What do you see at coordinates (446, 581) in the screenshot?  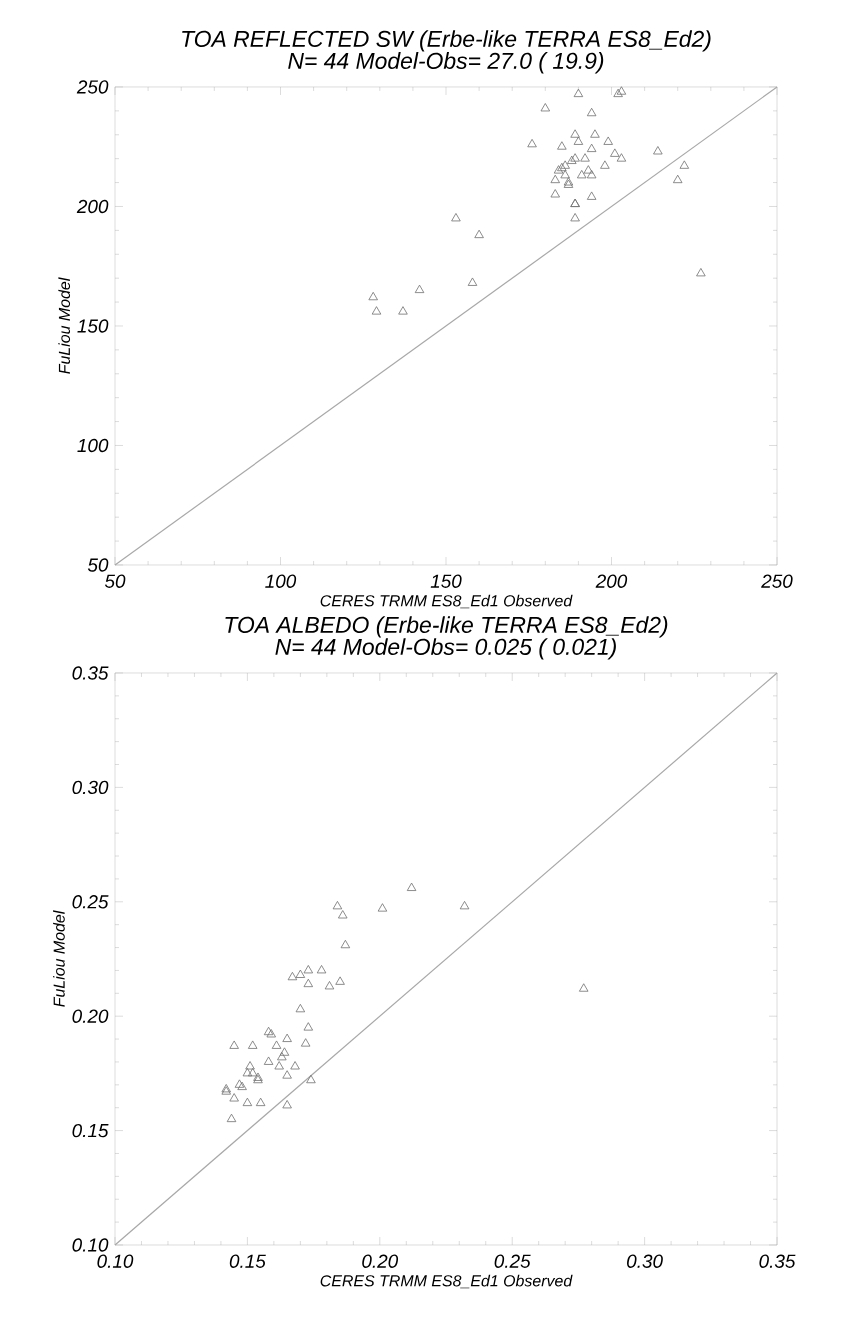 I see `x-tick-label: 150` at bounding box center [446, 581].